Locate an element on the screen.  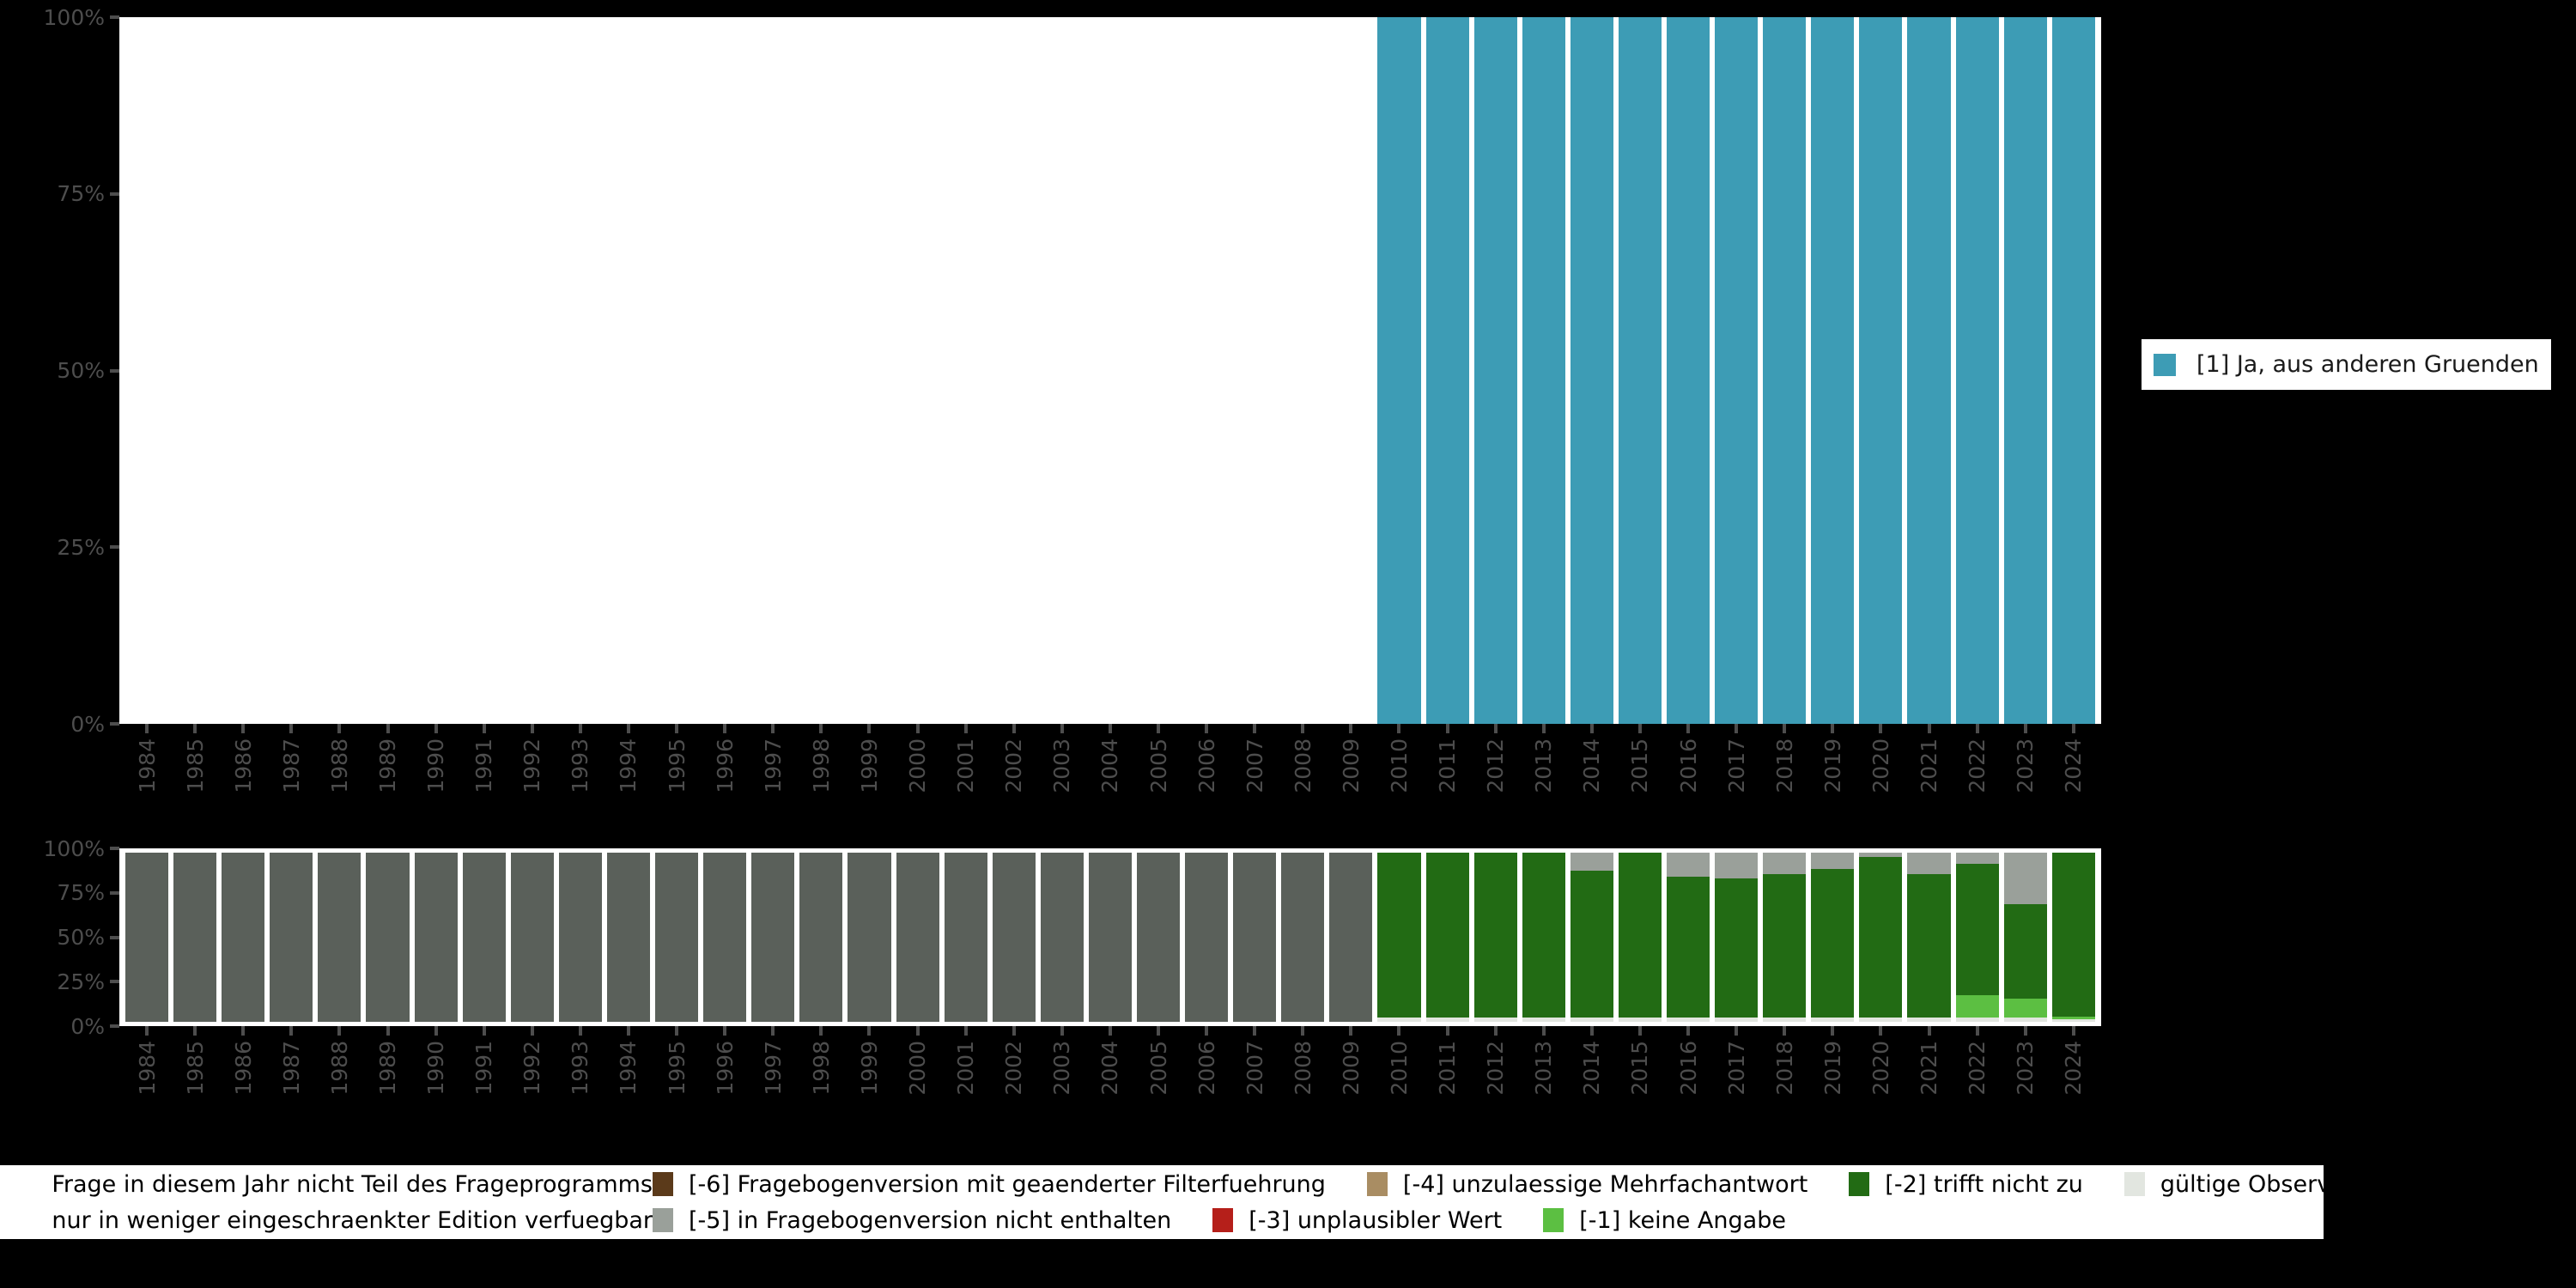
x-axis-tick: 2017 is located at coordinates (1736, 779).